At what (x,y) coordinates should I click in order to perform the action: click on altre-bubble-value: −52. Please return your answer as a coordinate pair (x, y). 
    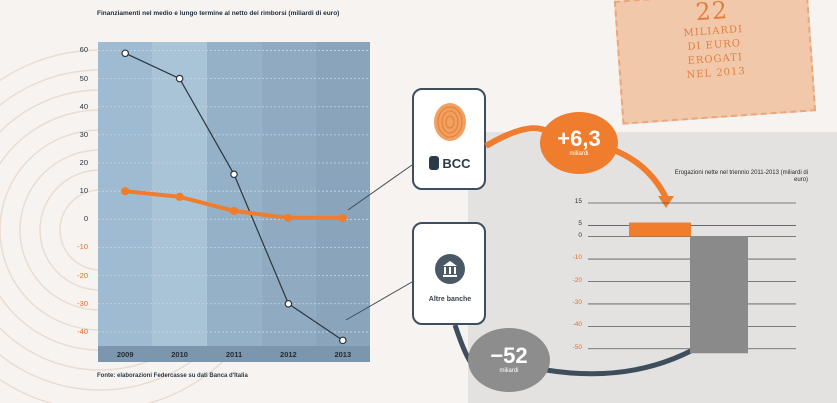
    Looking at the image, I should click on (509, 355).